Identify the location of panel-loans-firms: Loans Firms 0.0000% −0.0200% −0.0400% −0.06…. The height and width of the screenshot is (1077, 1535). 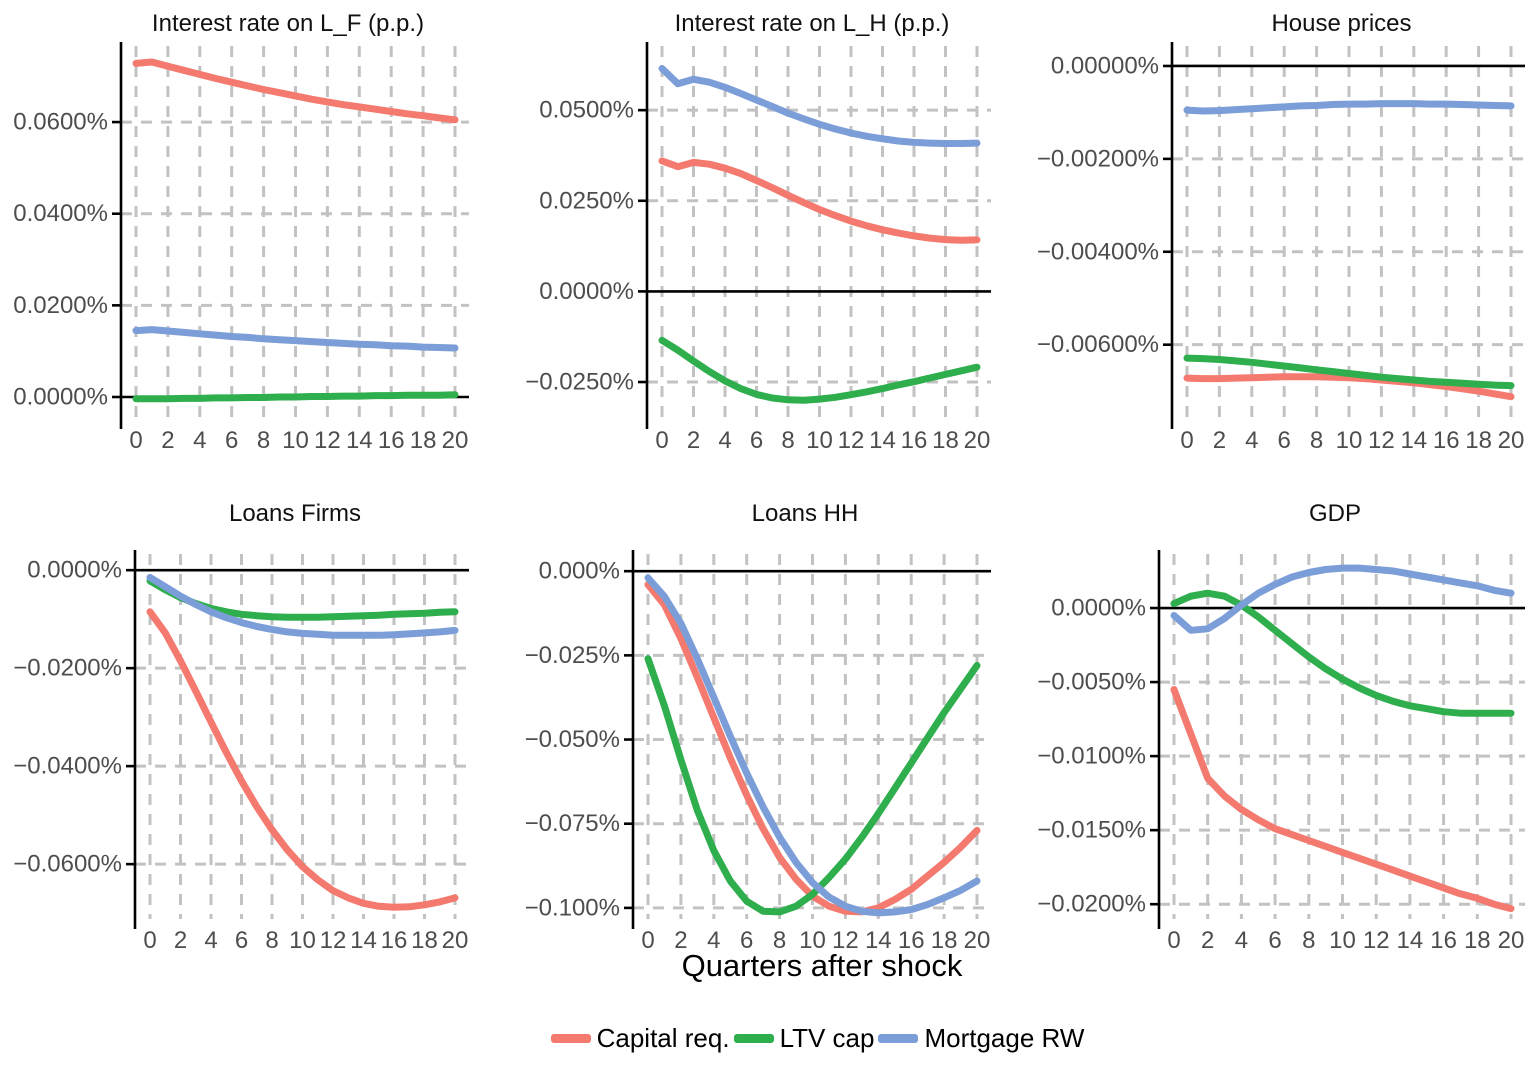
(256, 721).